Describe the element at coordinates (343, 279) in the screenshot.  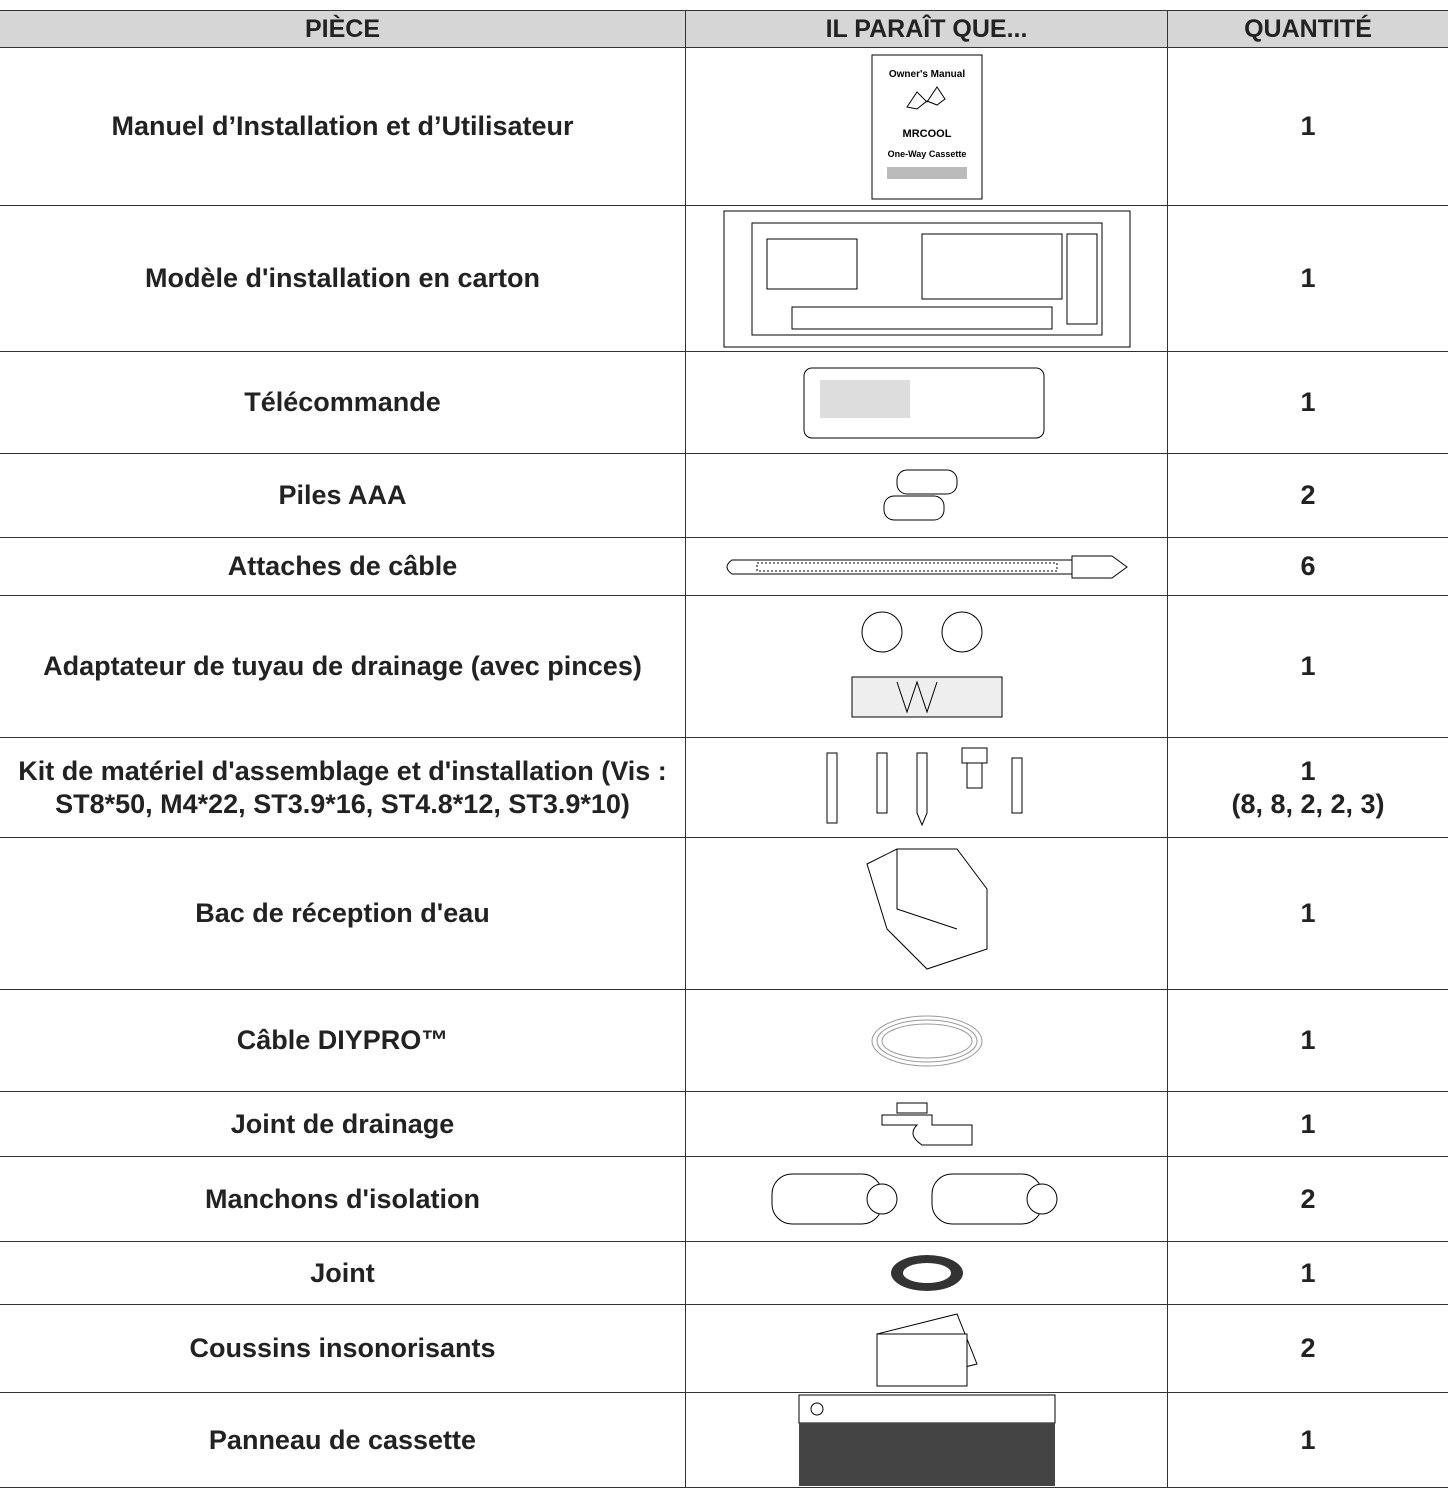
I see `part-name: Modèle d'installation en carton` at that location.